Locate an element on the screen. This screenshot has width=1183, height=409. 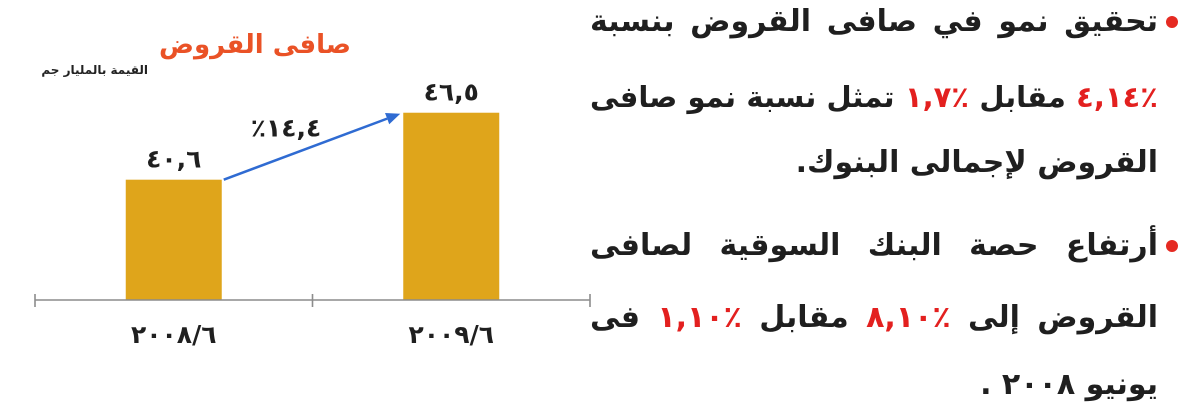
text-segment: يونيو ٢٠٠٨ . is located at coordinates (1069, 384).